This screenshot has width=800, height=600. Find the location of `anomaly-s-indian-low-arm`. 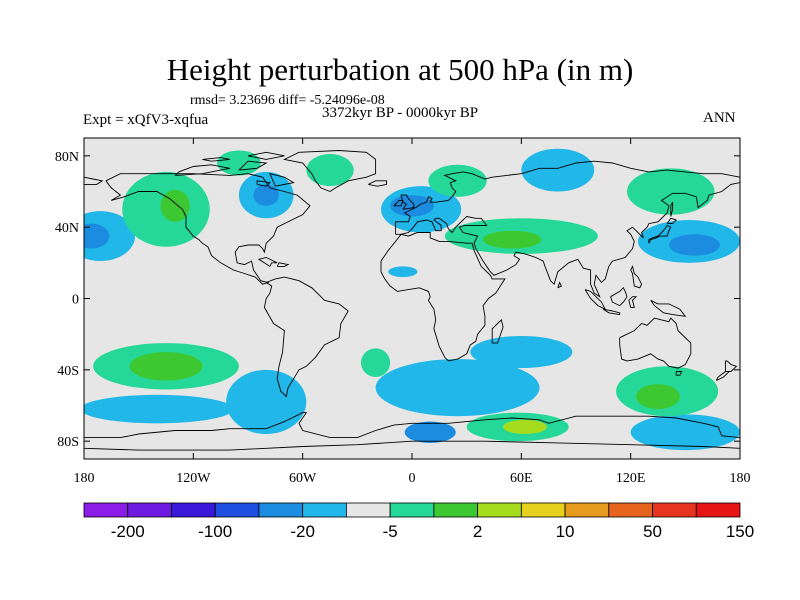

anomaly-s-indian-low-arm is located at coordinates (521, 352).